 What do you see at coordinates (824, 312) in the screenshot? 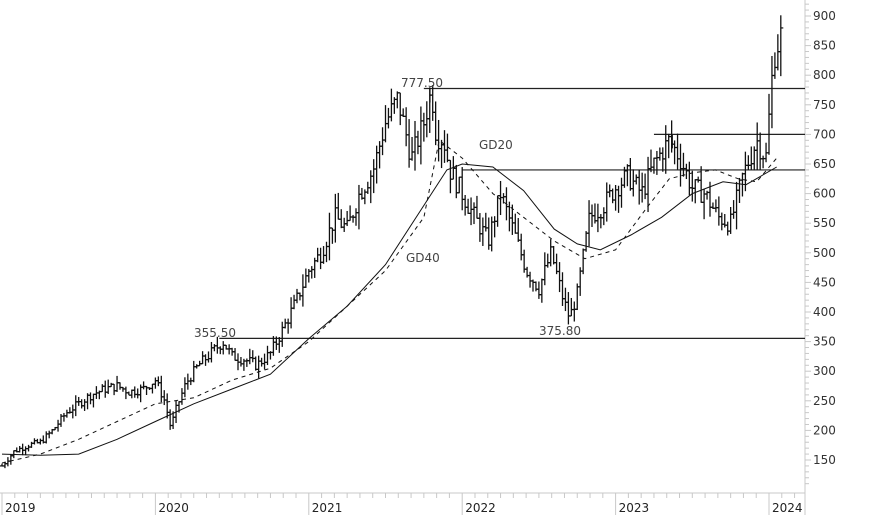
I see `y-tick-label: 400` at bounding box center [824, 312].